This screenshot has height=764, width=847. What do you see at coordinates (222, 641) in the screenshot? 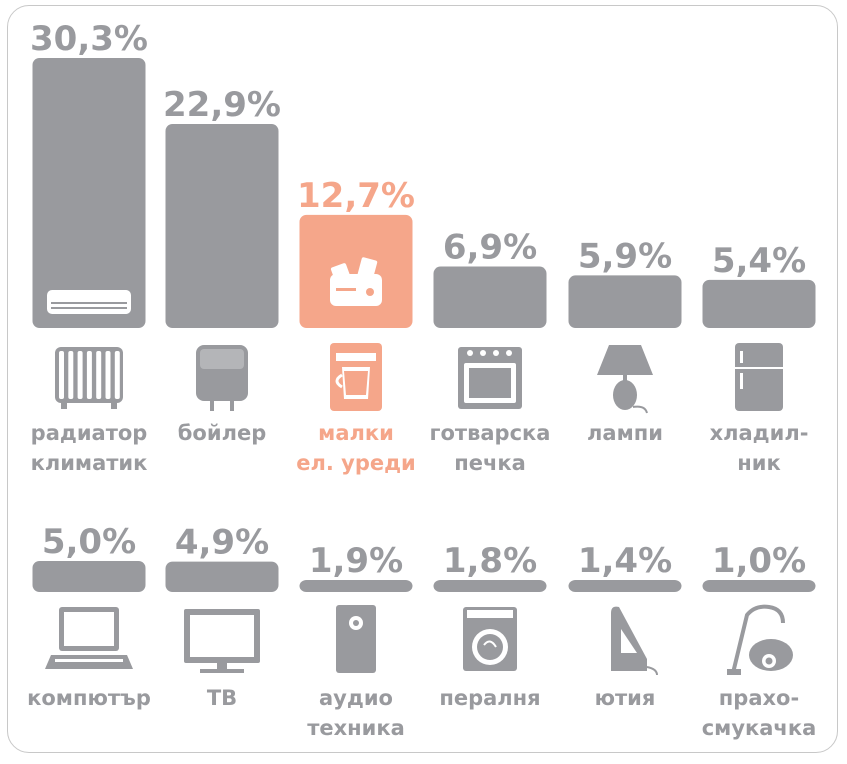
I see `tv-icon` at bounding box center [222, 641].